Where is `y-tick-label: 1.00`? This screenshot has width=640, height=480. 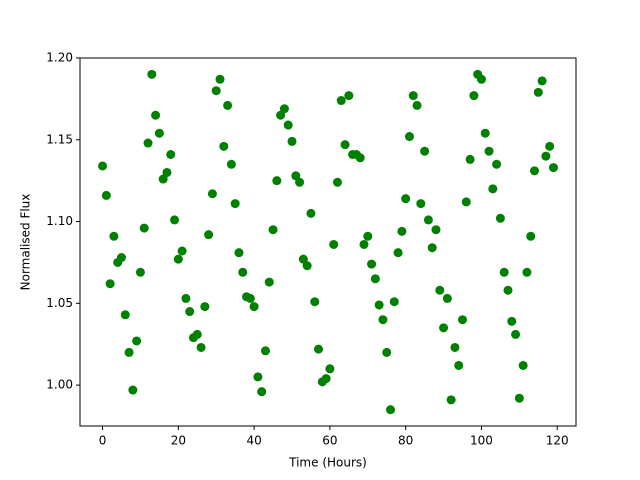
y-tick-label: 1.00 is located at coordinates (59, 385).